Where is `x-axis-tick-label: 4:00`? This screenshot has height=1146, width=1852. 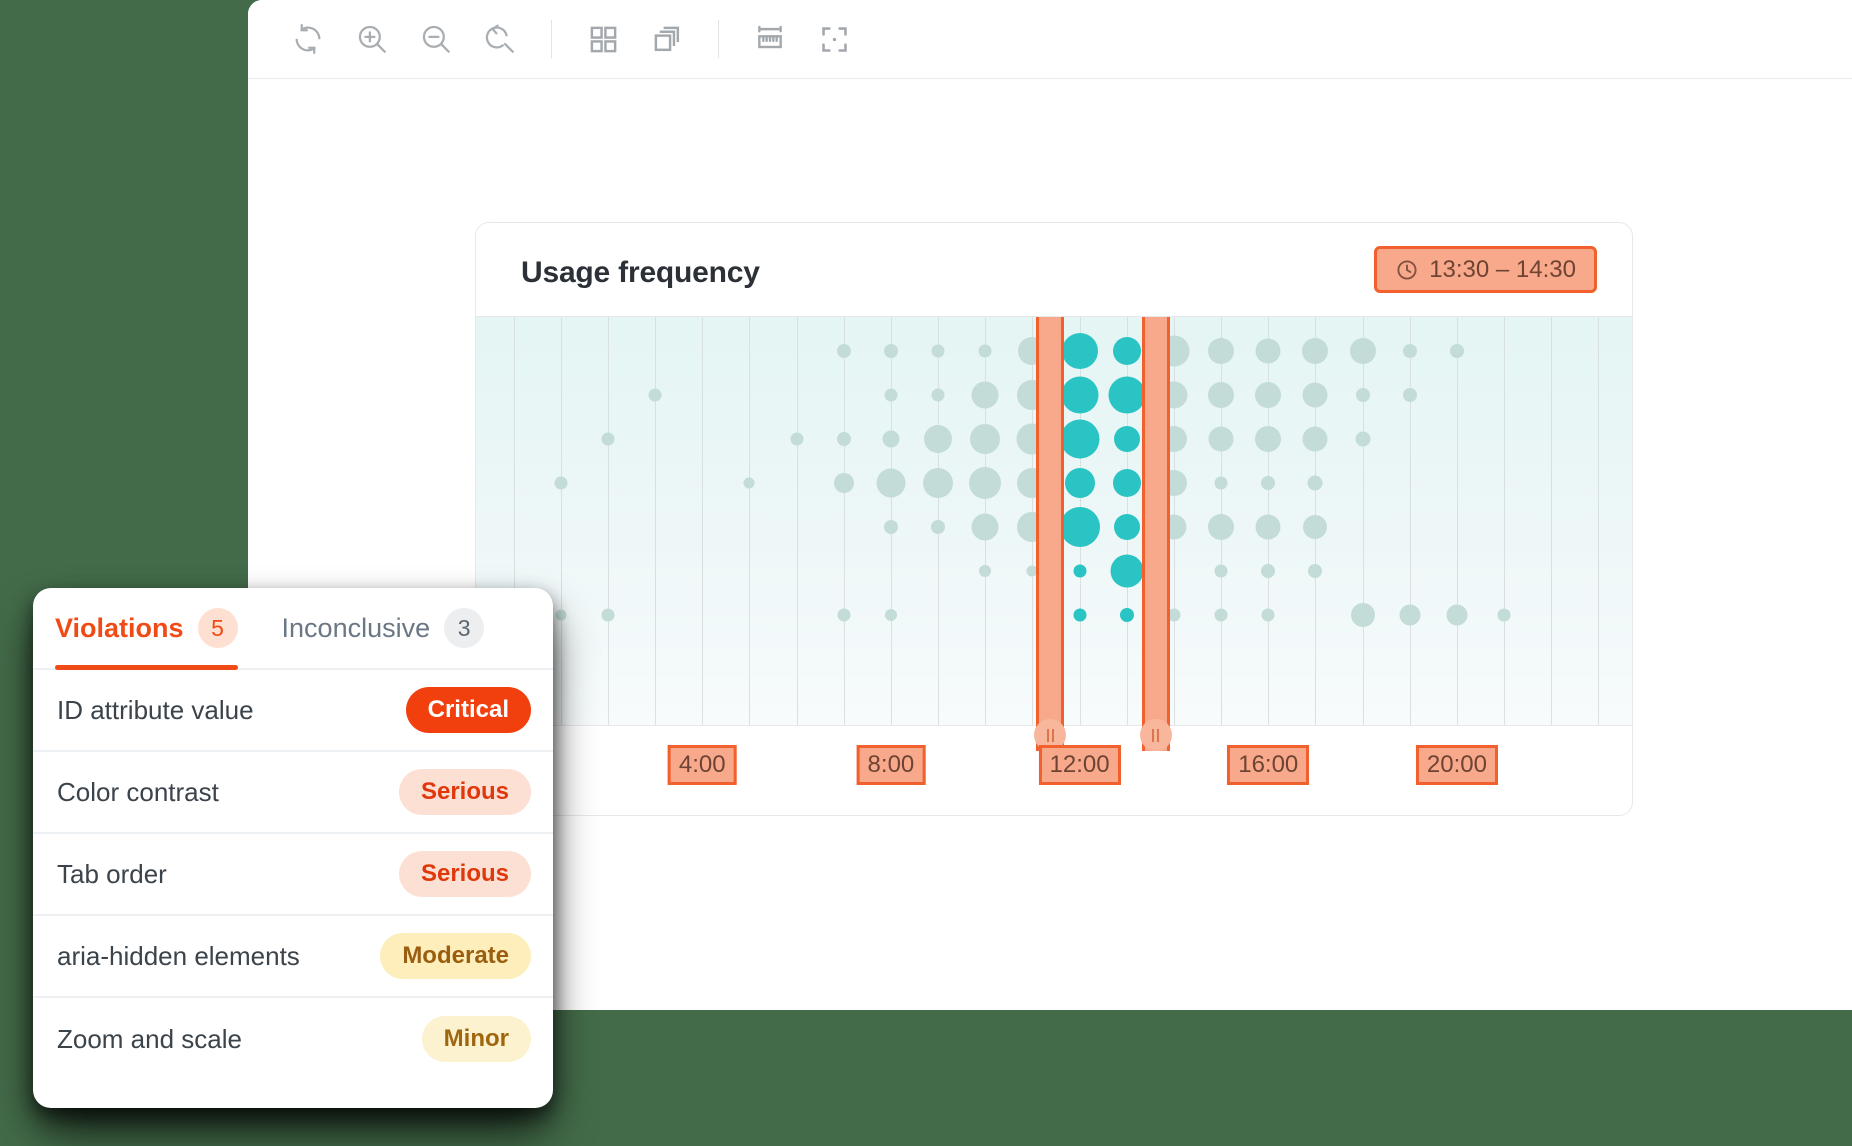
x-axis-tick-label: 4:00 is located at coordinates (702, 765).